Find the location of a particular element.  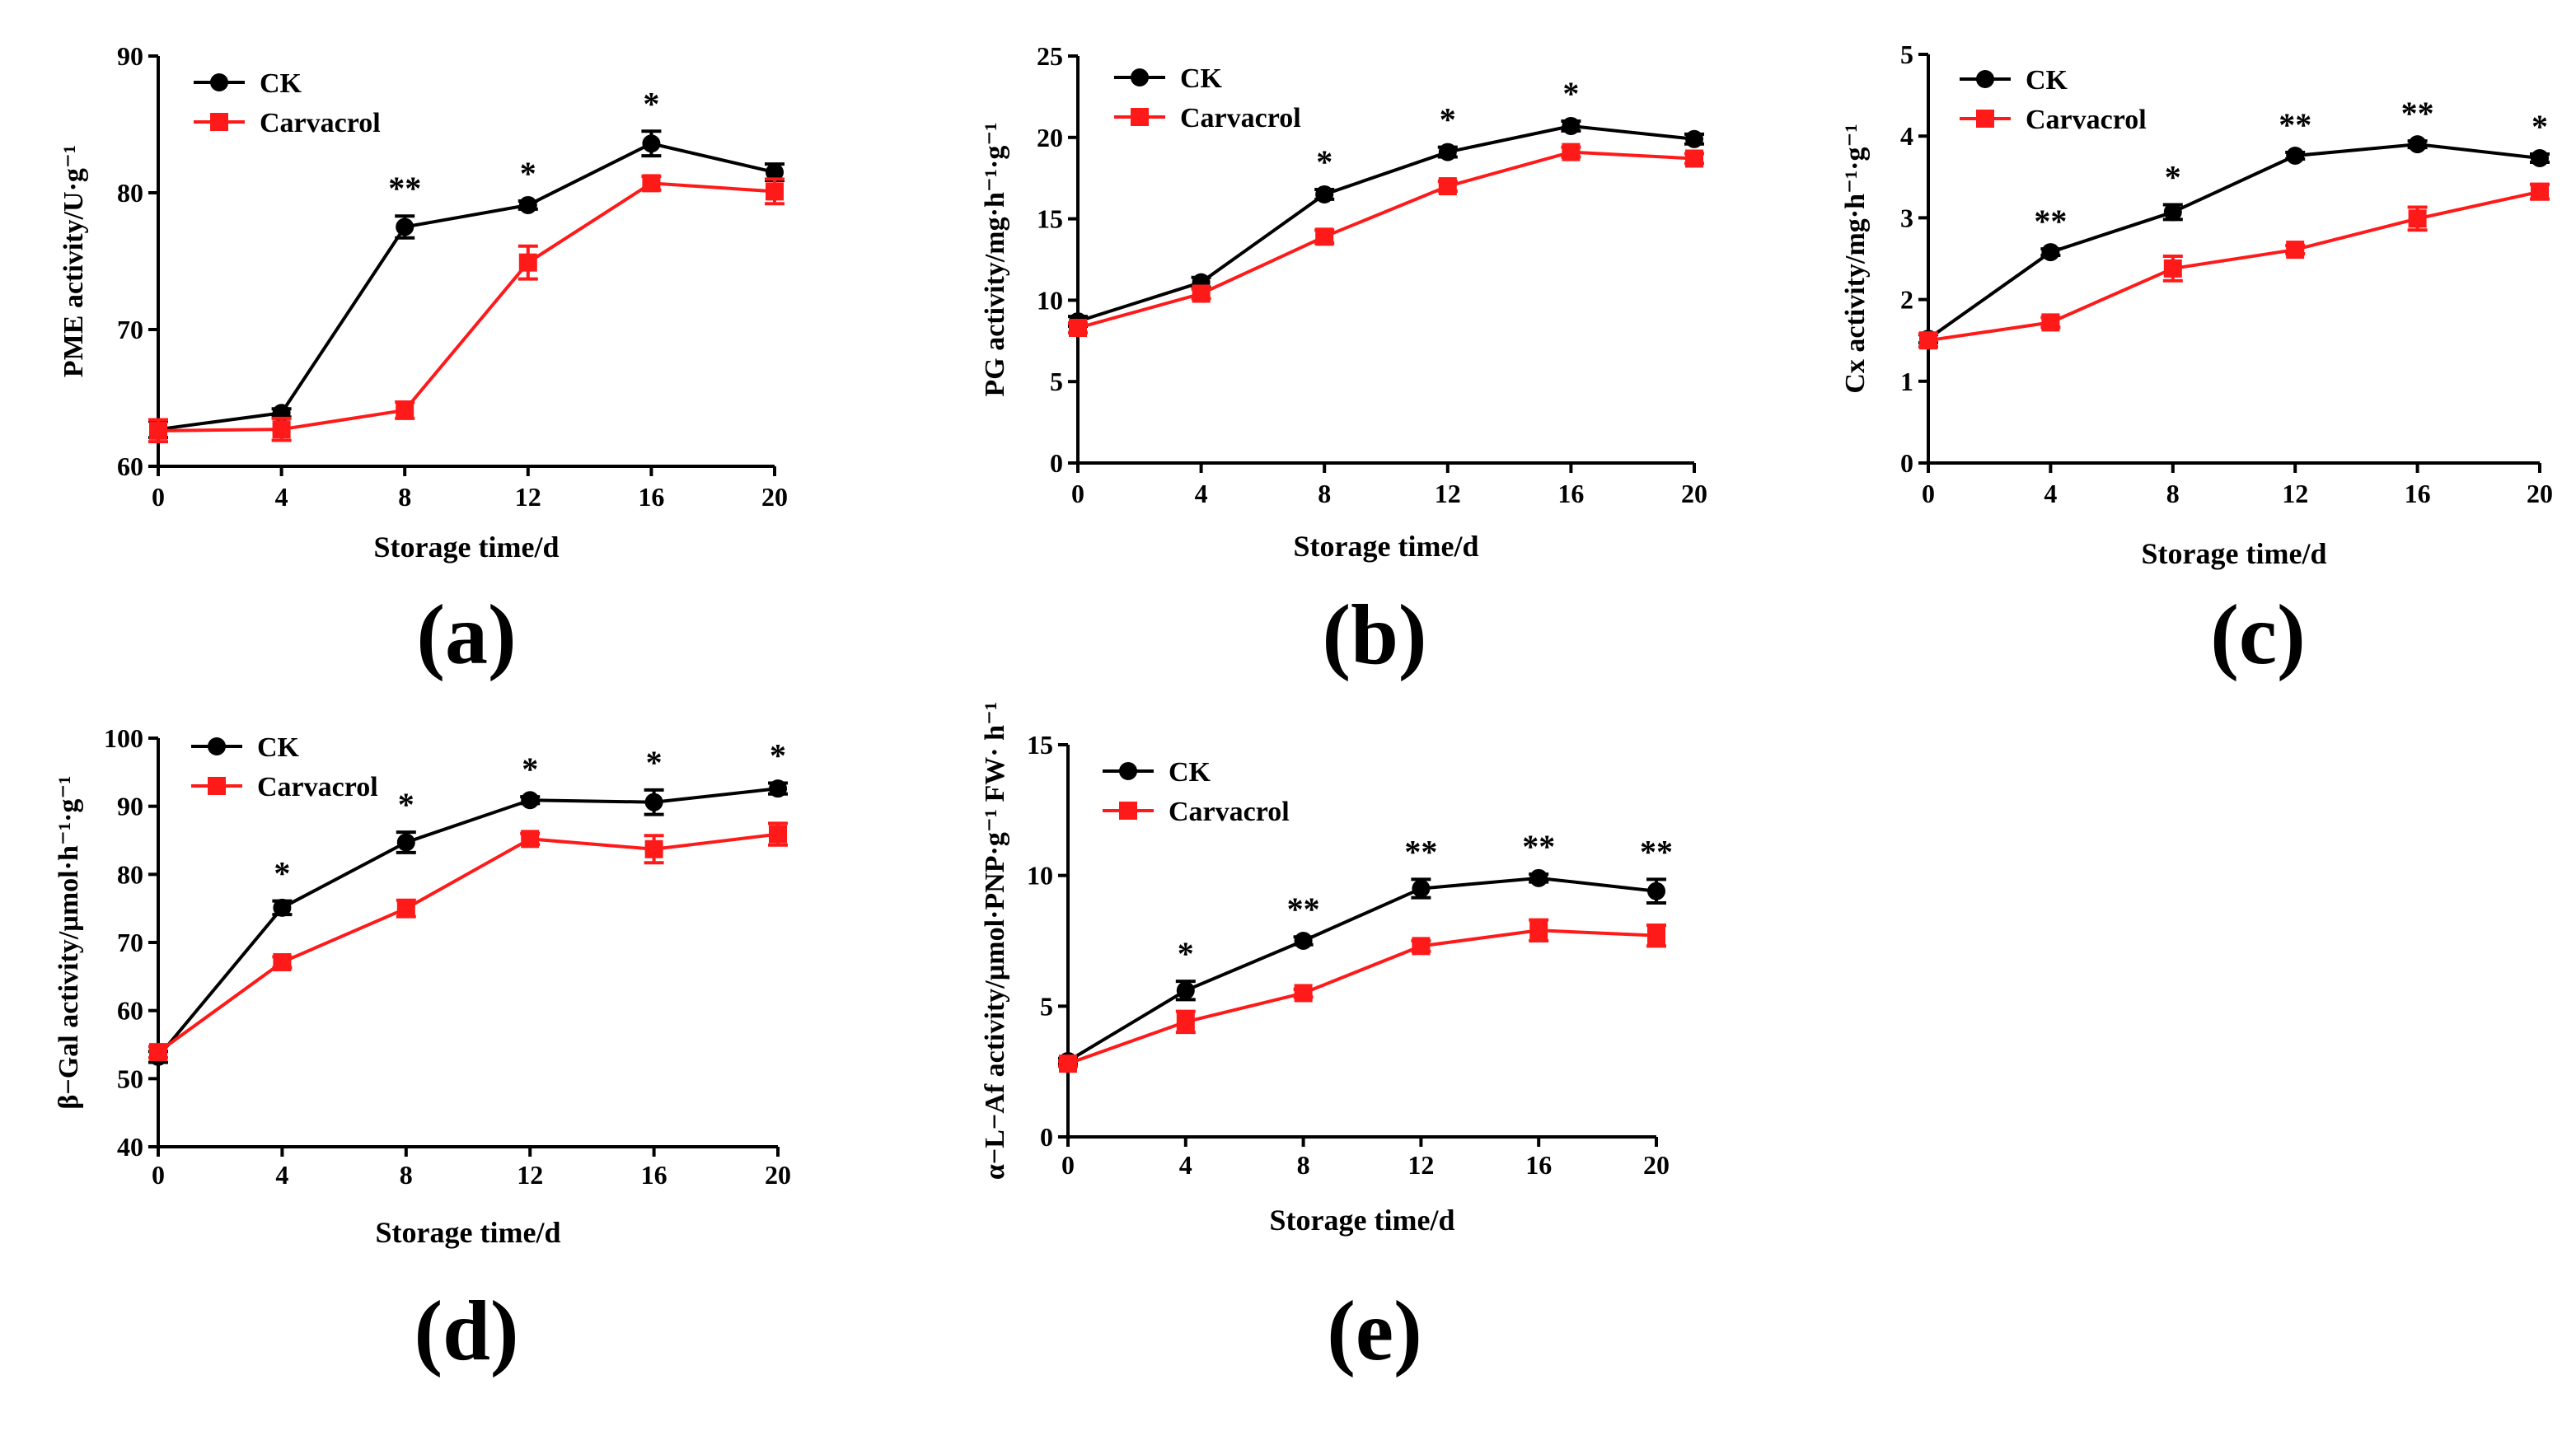

y-tick-label: 70 is located at coordinates (130, 942).